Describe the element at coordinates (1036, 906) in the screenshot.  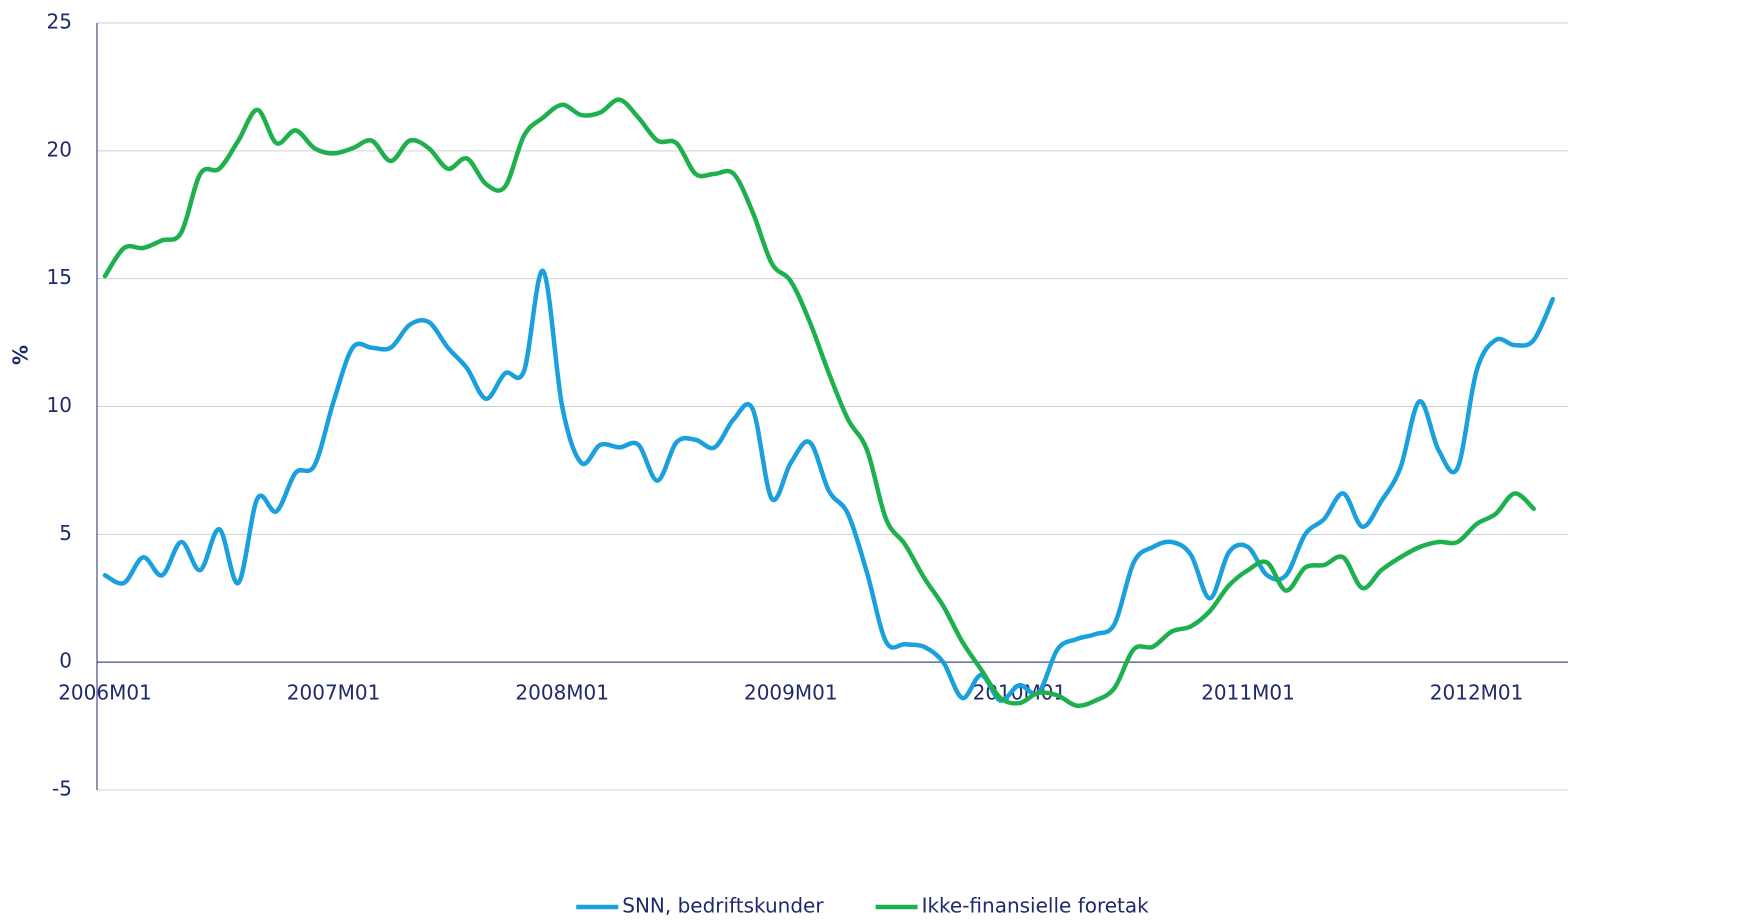
I see `legend-label: Ikke-finansielle foretak` at that location.